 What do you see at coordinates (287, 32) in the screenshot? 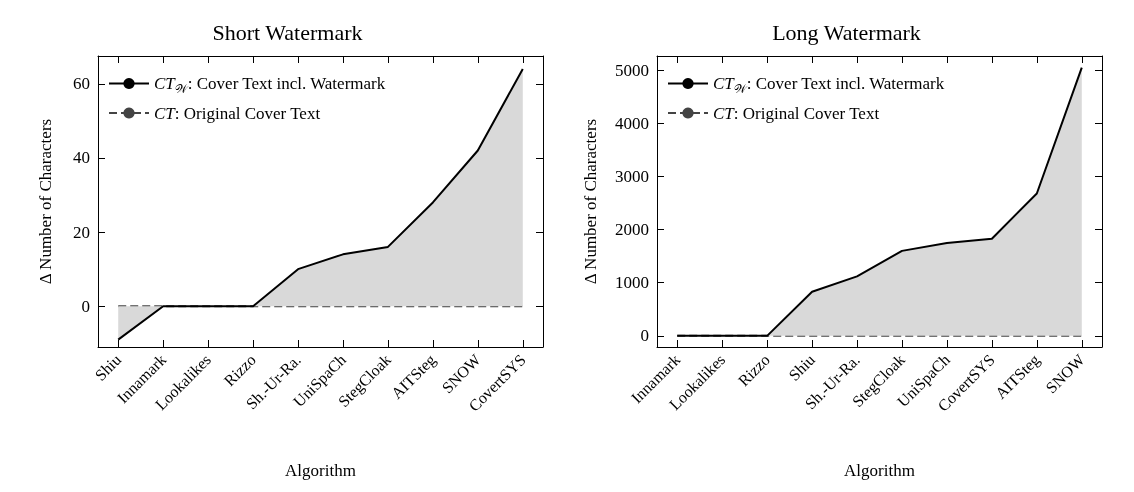
I see `chart-title: Short Watermark` at bounding box center [287, 32].